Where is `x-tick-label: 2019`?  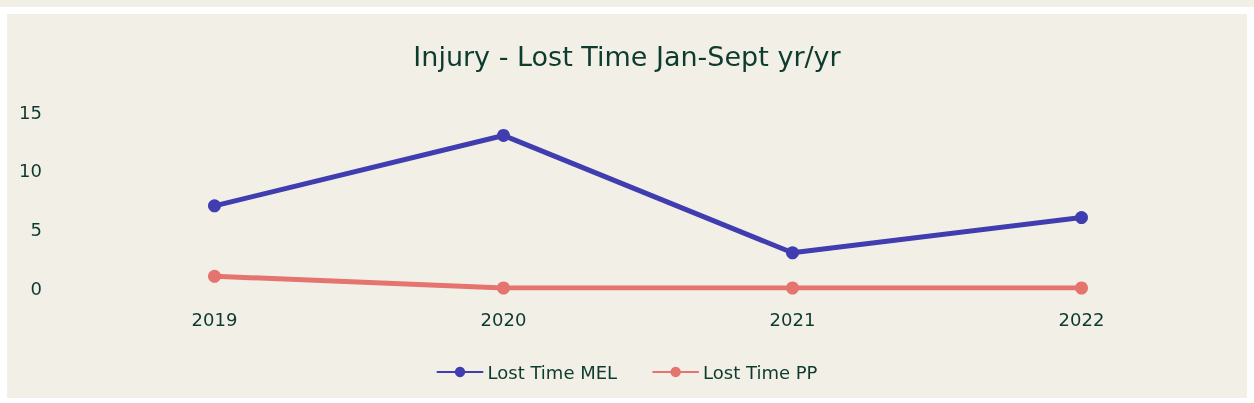 x-tick-label: 2019 is located at coordinates (214, 319).